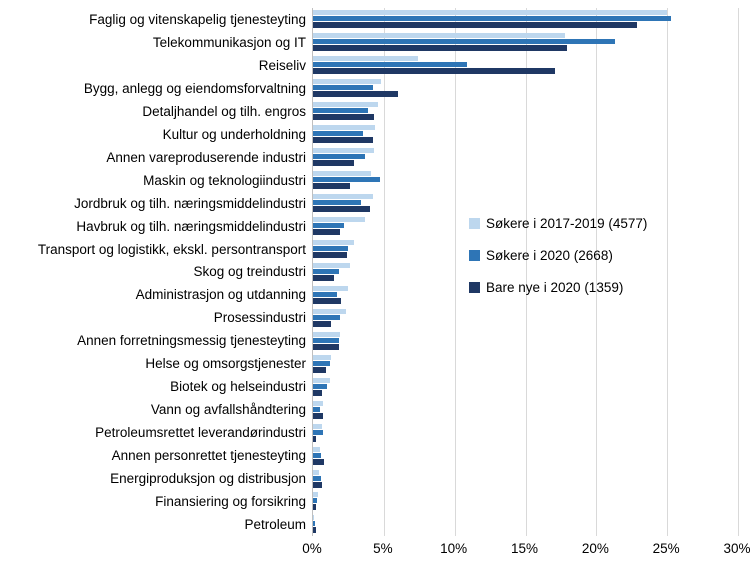 The image size is (756, 567). What do you see at coordinates (206, 157) in the screenshot?
I see `category-label: Annen vareproduserende industri` at bounding box center [206, 157].